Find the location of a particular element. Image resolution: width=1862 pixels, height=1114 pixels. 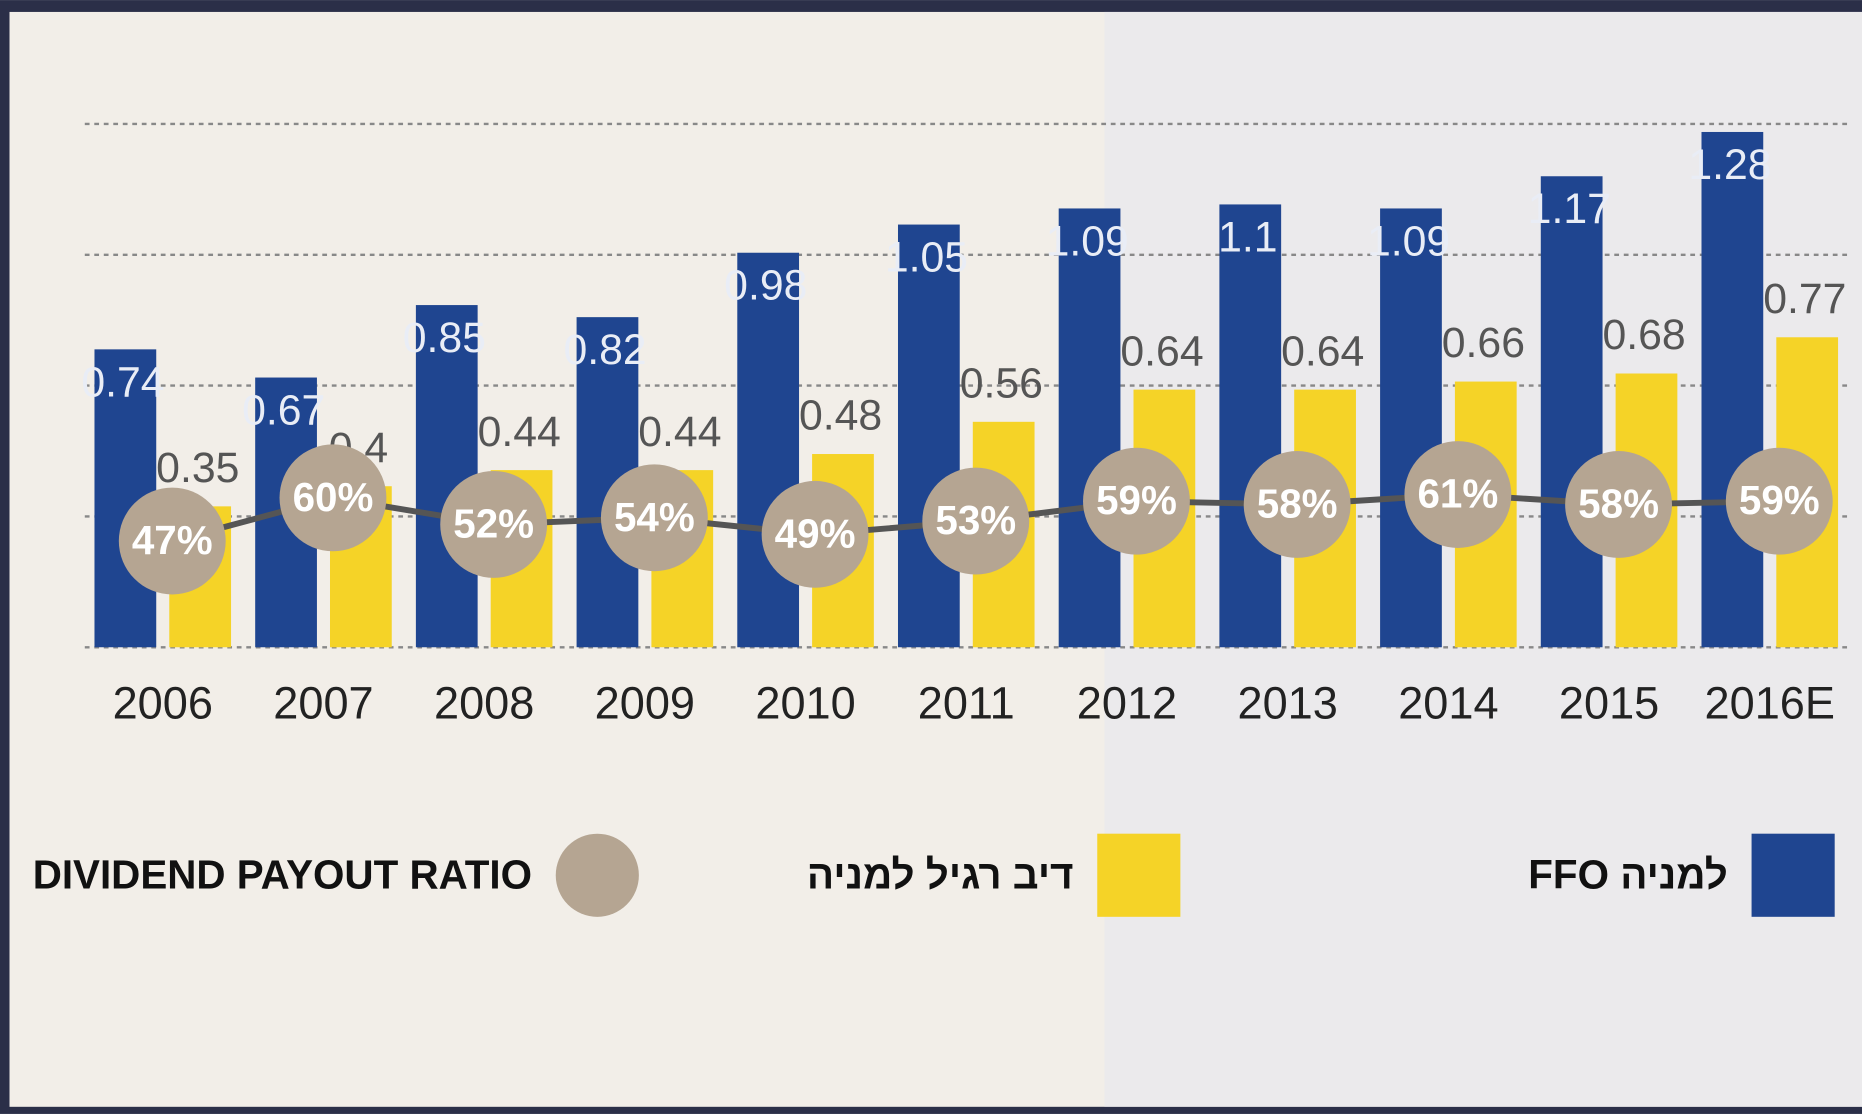

value-label: 0.85 is located at coordinates (444, 338).